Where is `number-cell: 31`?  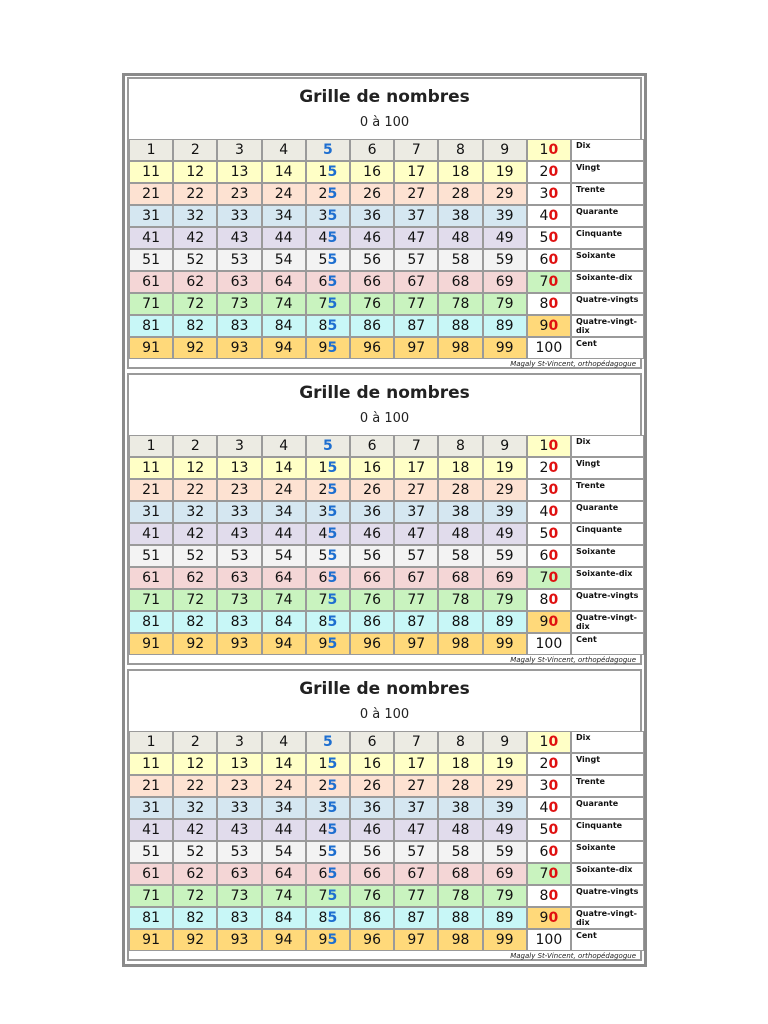
number-cell: 31 is located at coordinates (151, 808).